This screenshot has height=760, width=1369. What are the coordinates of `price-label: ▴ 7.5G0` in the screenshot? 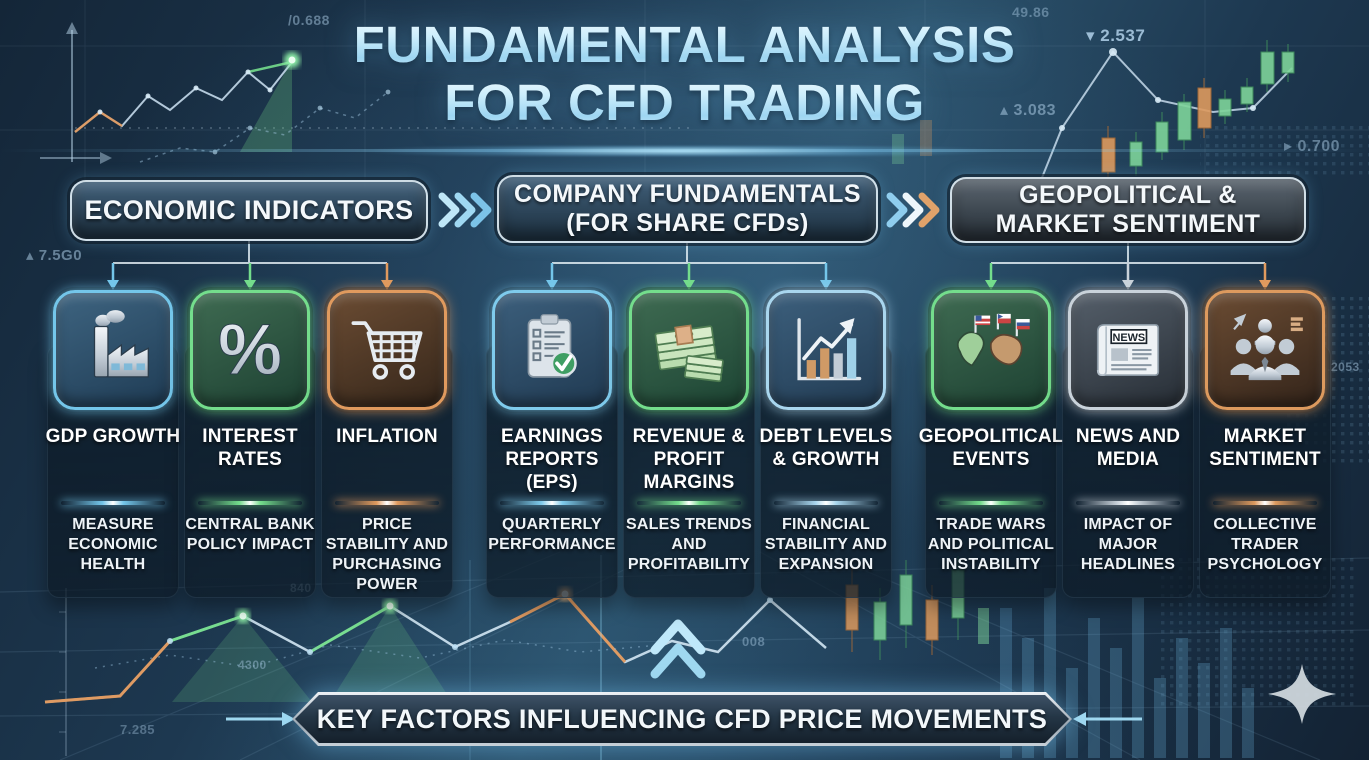 It's located at (54, 255).